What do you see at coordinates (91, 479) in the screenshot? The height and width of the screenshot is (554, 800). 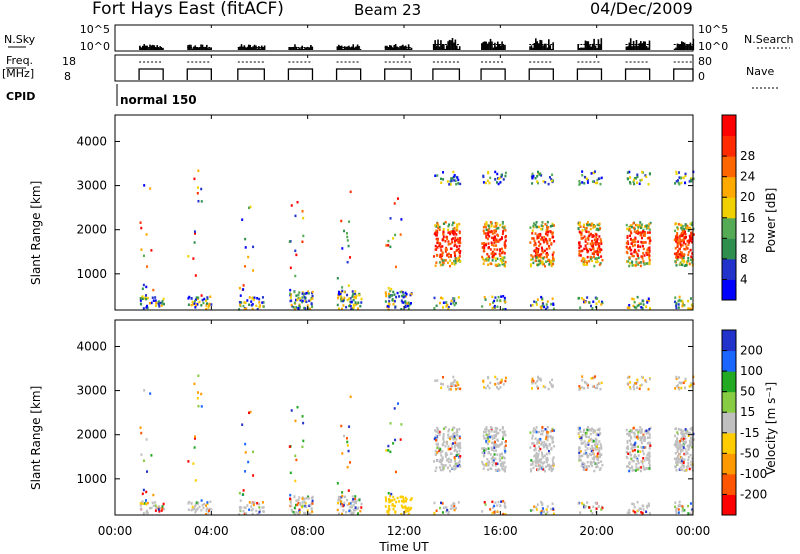 I see `range-tick-label: 1000` at bounding box center [91, 479].